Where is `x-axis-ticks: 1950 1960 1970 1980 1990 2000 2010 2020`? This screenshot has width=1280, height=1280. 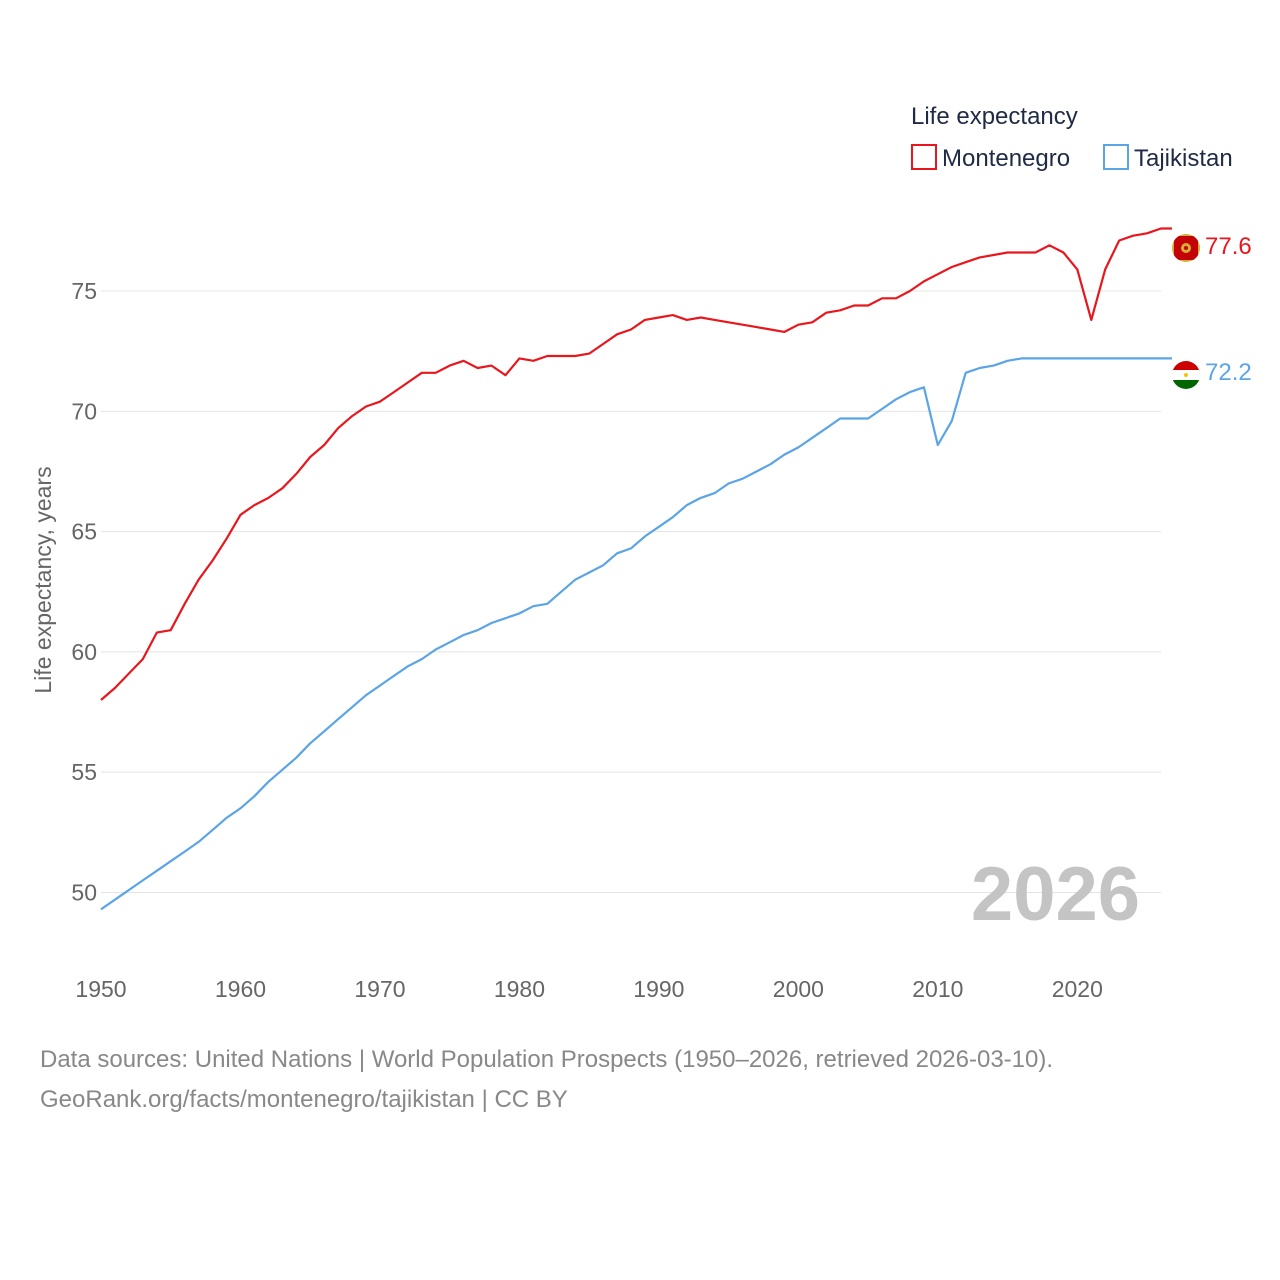 x-axis-ticks: 1950 1960 1970 1980 1990 2000 2010 2020 is located at coordinates (588, 989).